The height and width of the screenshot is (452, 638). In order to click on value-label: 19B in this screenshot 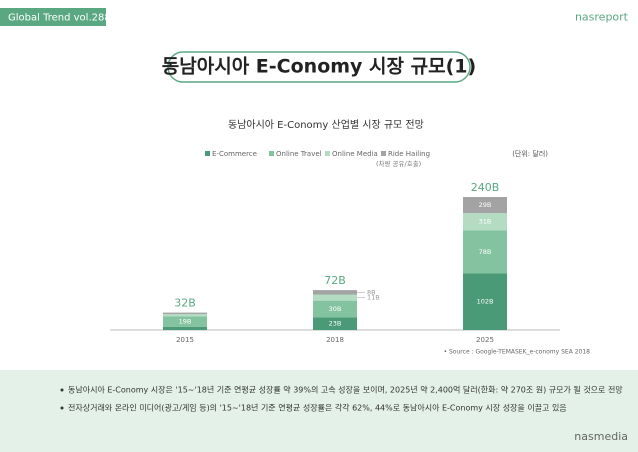, I will do `click(185, 322)`.